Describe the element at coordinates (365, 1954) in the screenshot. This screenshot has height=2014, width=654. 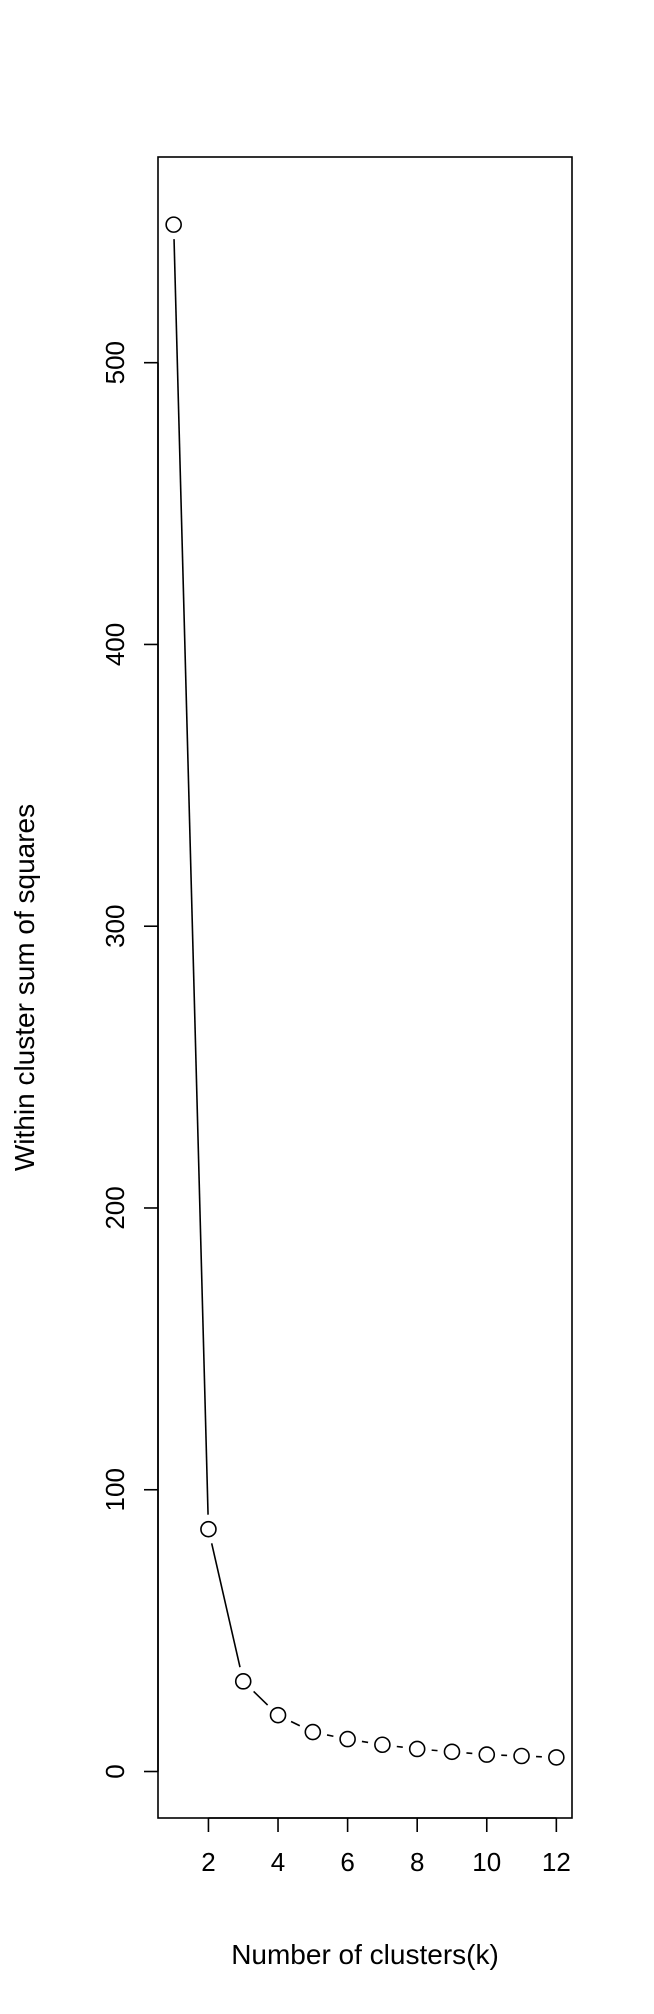
I see `x-axis-title: Number of clusters(k)` at that location.